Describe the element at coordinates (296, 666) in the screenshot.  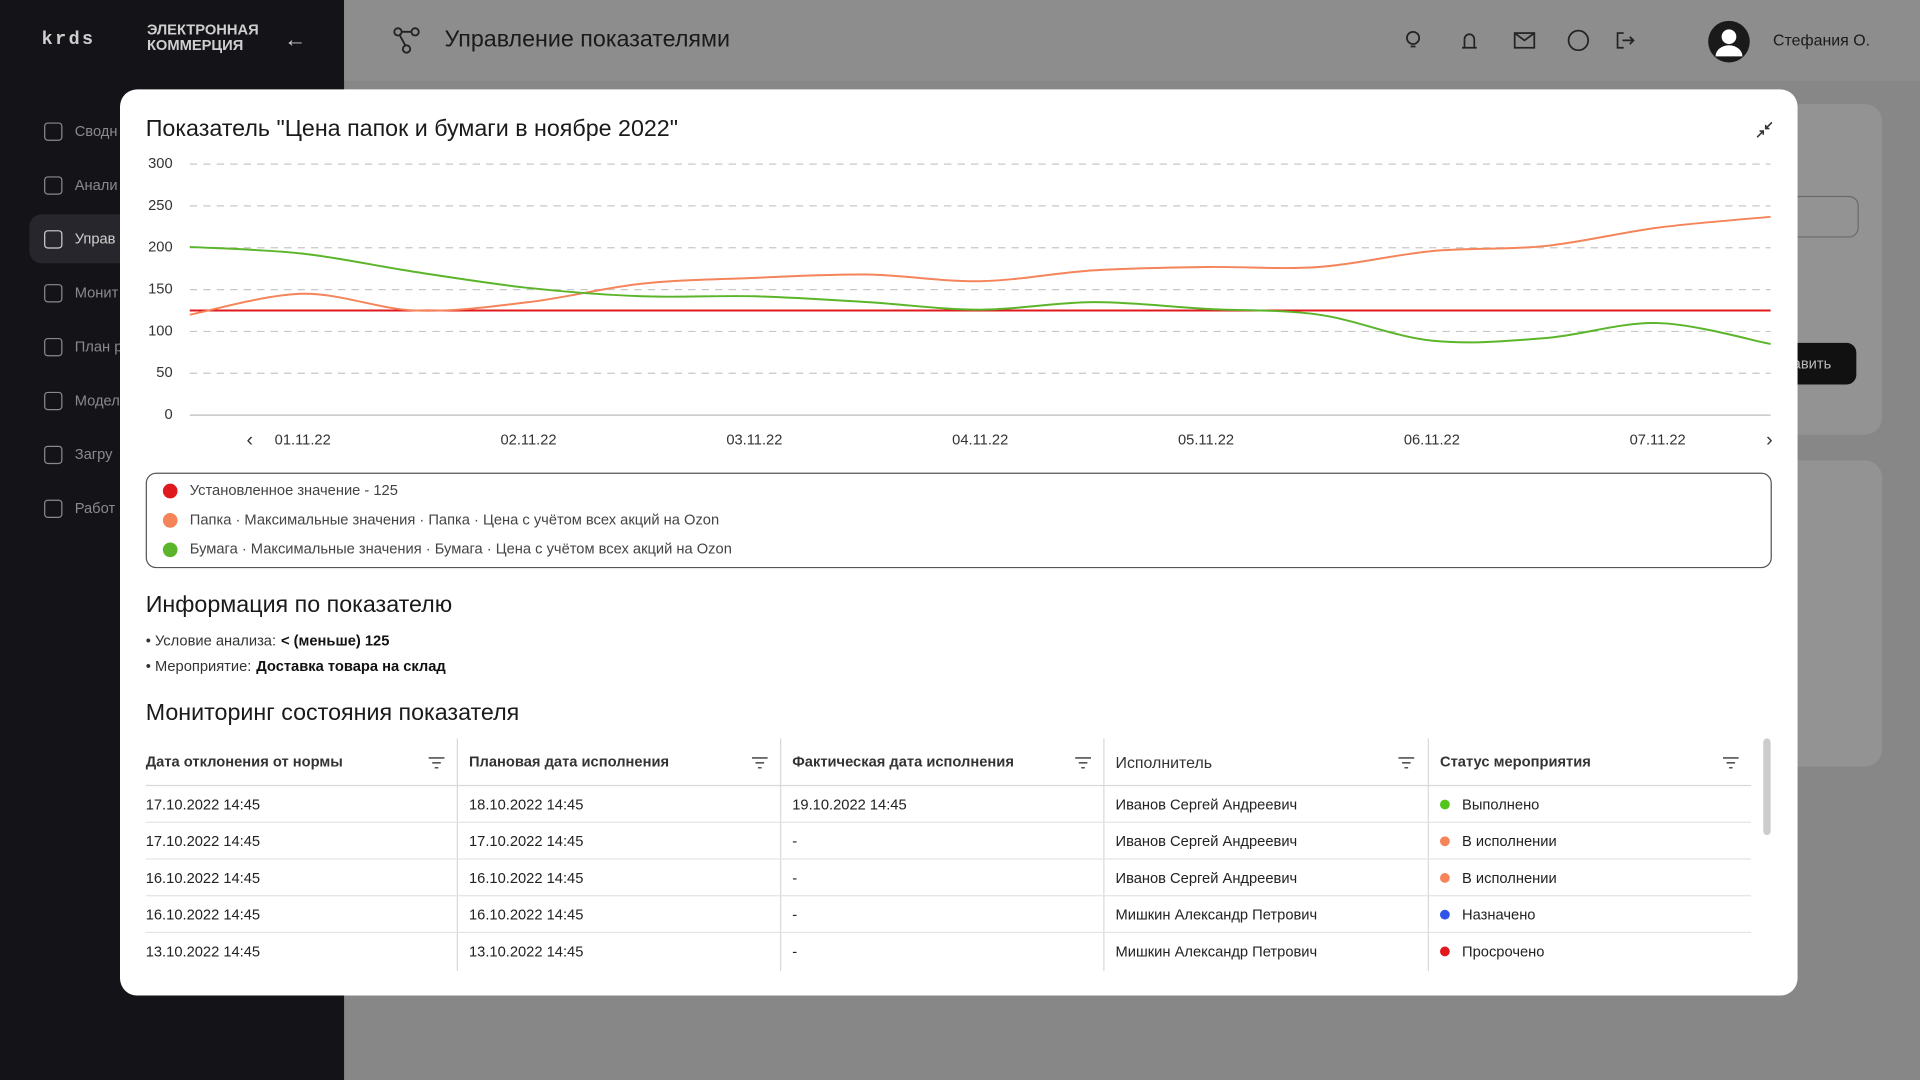
I see `info-item: • Мероприятие: Доставка товара на склад` at that location.